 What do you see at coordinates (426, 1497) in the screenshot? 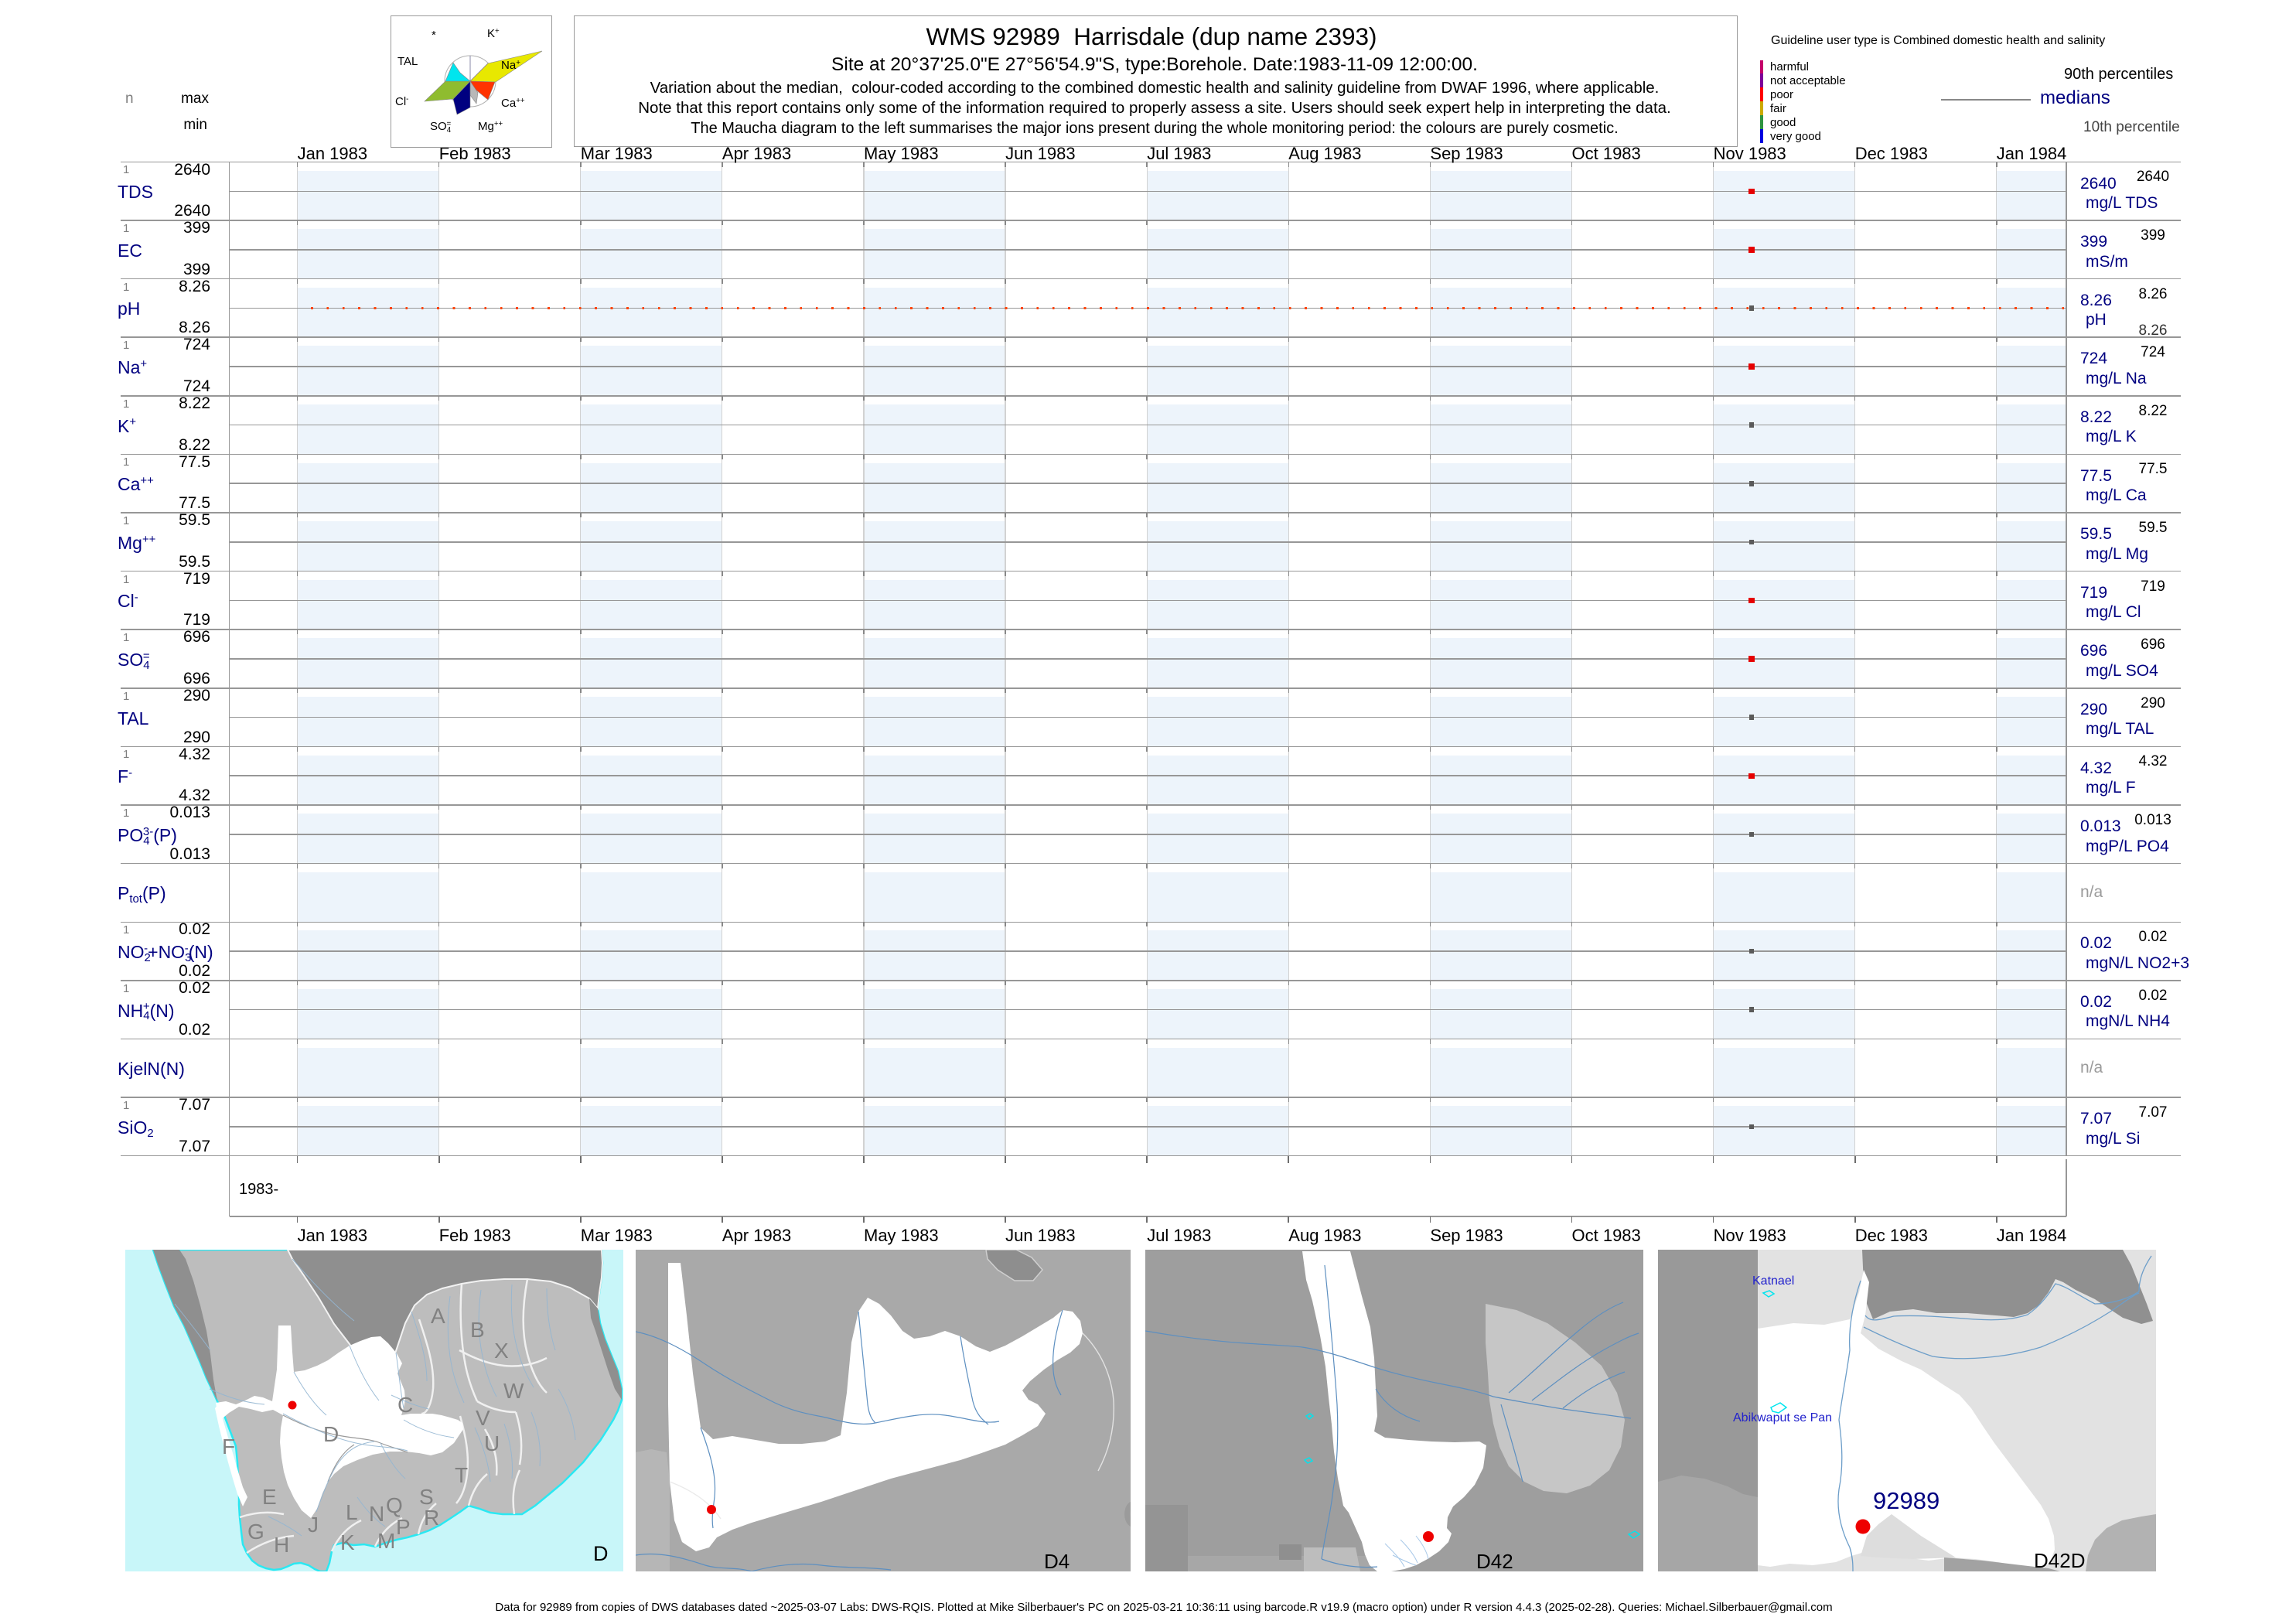
I see `svg-text: S` at bounding box center [426, 1497].